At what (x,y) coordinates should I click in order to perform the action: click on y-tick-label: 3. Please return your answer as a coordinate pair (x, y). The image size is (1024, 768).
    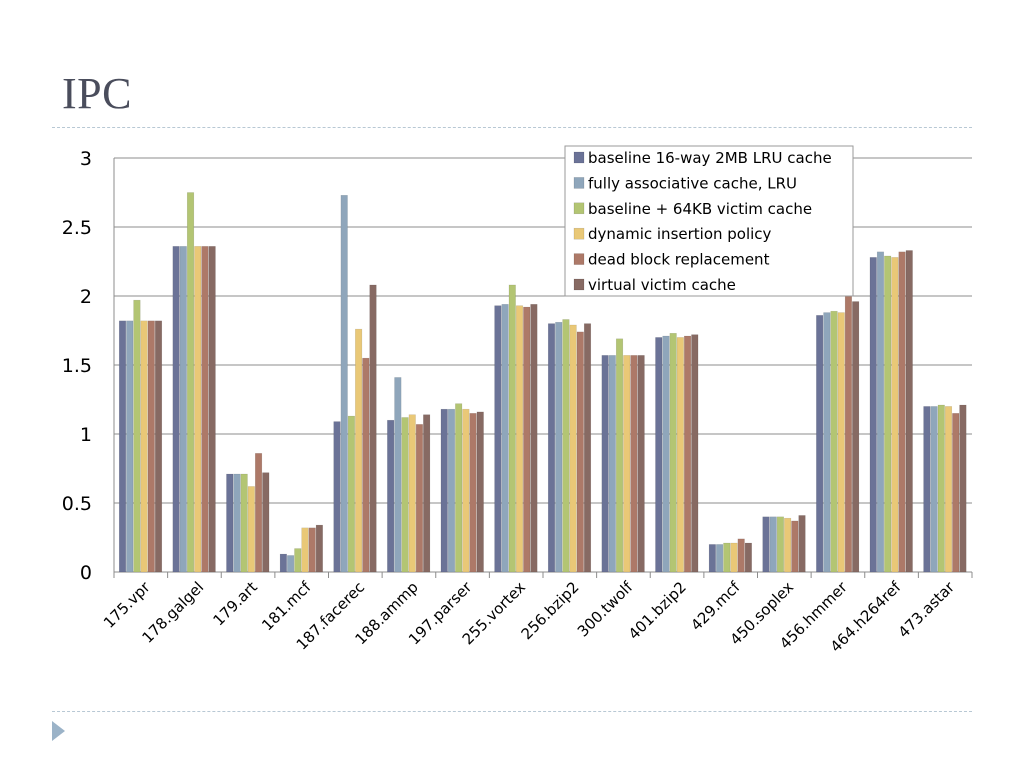
    Looking at the image, I should click on (86, 159).